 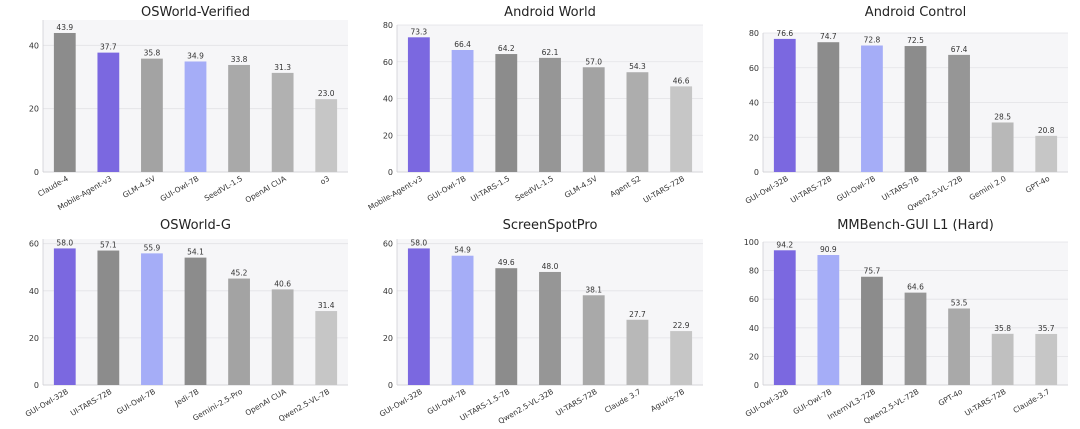 What do you see at coordinates (550, 225) in the screenshot?
I see `chart-title: ScreenSpotPro` at bounding box center [550, 225].